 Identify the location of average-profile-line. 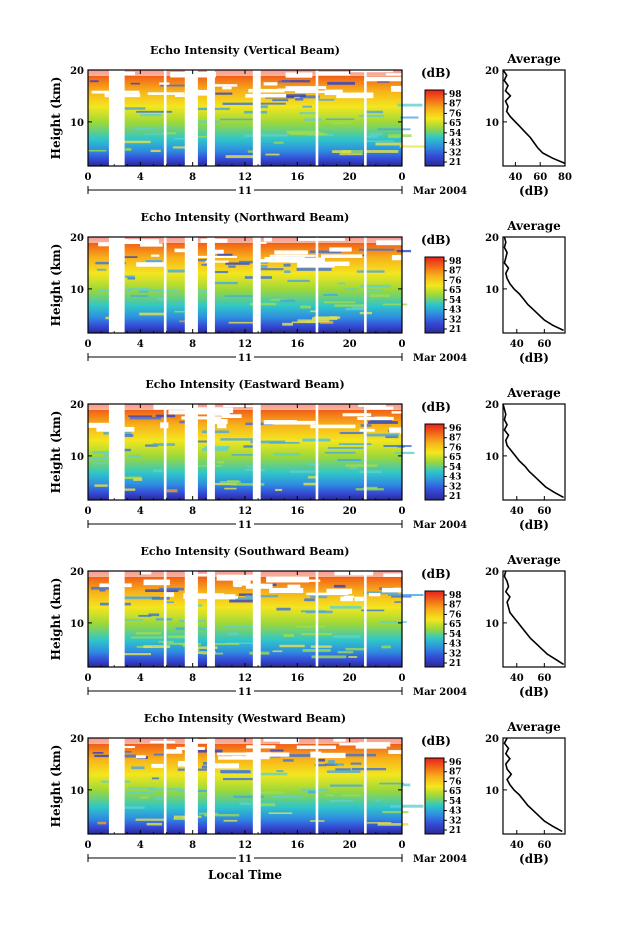
(534, 618).